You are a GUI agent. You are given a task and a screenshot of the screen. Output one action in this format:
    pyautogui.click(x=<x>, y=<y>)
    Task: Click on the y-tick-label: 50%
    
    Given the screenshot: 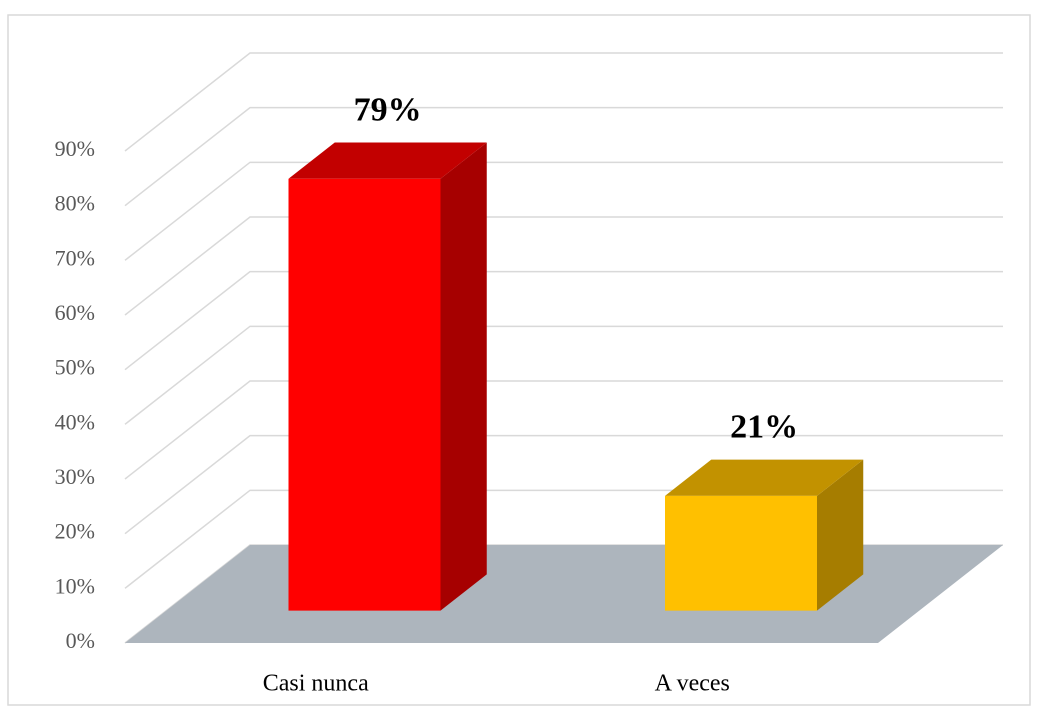 What is the action you would take?
    pyautogui.click(x=75, y=367)
    